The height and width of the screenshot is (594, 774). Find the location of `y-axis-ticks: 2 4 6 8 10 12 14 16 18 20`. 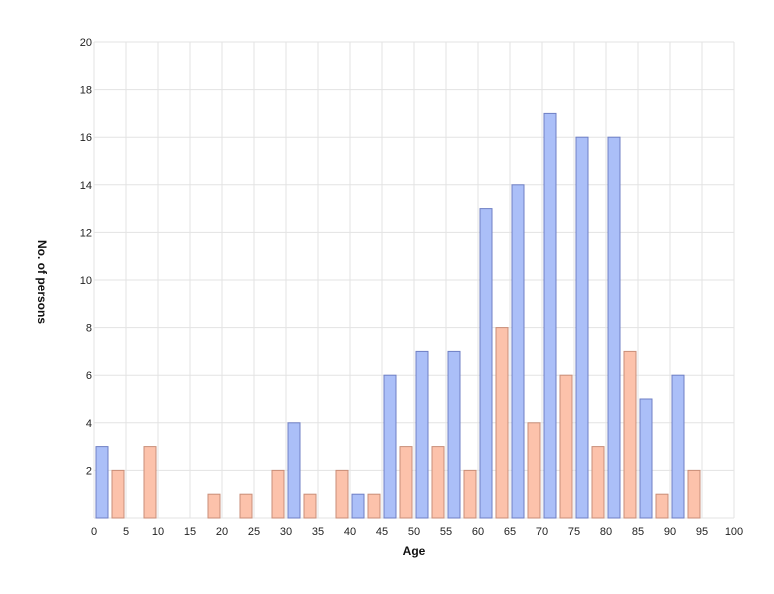

y-axis-ticks: 2 4 6 8 10 12 14 16 18 20 is located at coordinates (86, 257).